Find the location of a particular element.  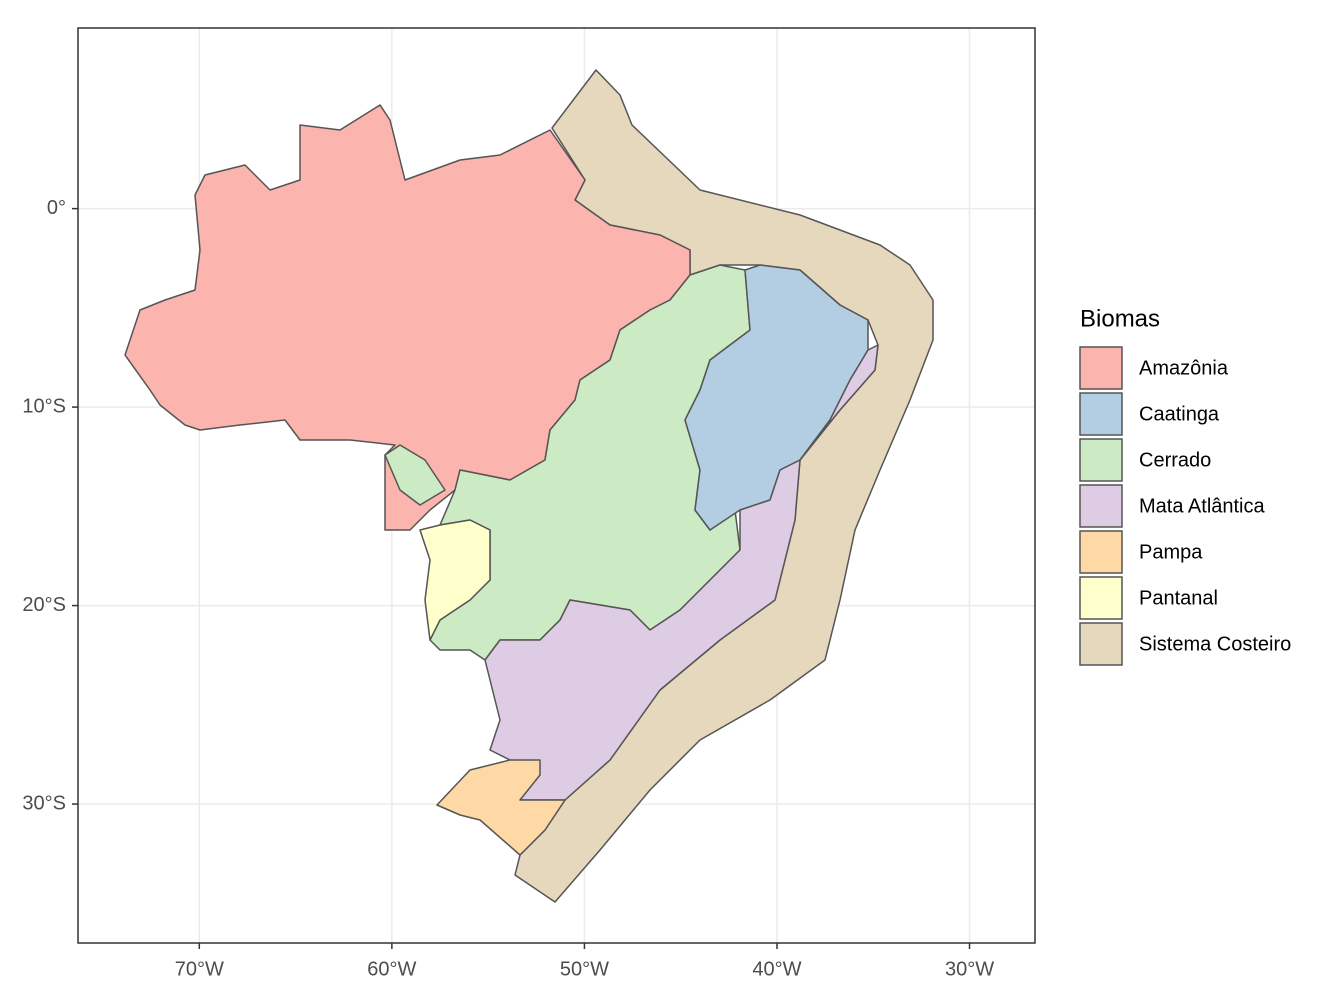

x-tick-label: 40°W is located at coordinates (776, 969).